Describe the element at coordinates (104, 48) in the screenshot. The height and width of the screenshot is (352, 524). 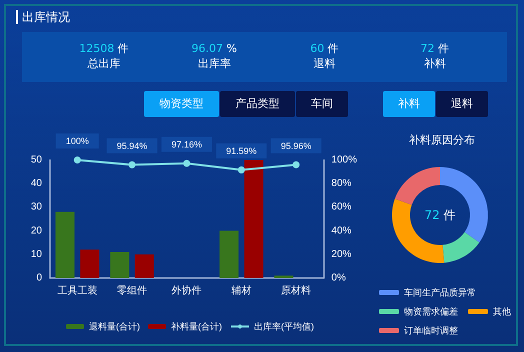
I see `text: 12508 件` at that location.